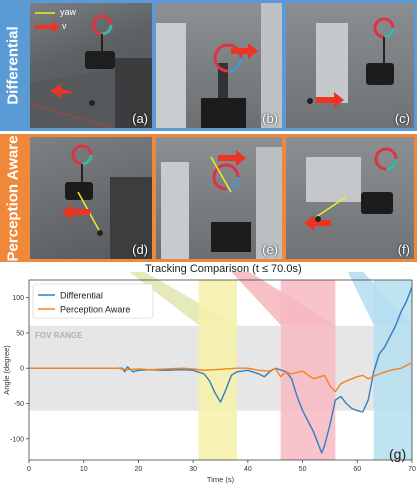  Describe the element at coordinates (95, 310) in the screenshot. I see `legend-entry: Perception Aware` at that location.